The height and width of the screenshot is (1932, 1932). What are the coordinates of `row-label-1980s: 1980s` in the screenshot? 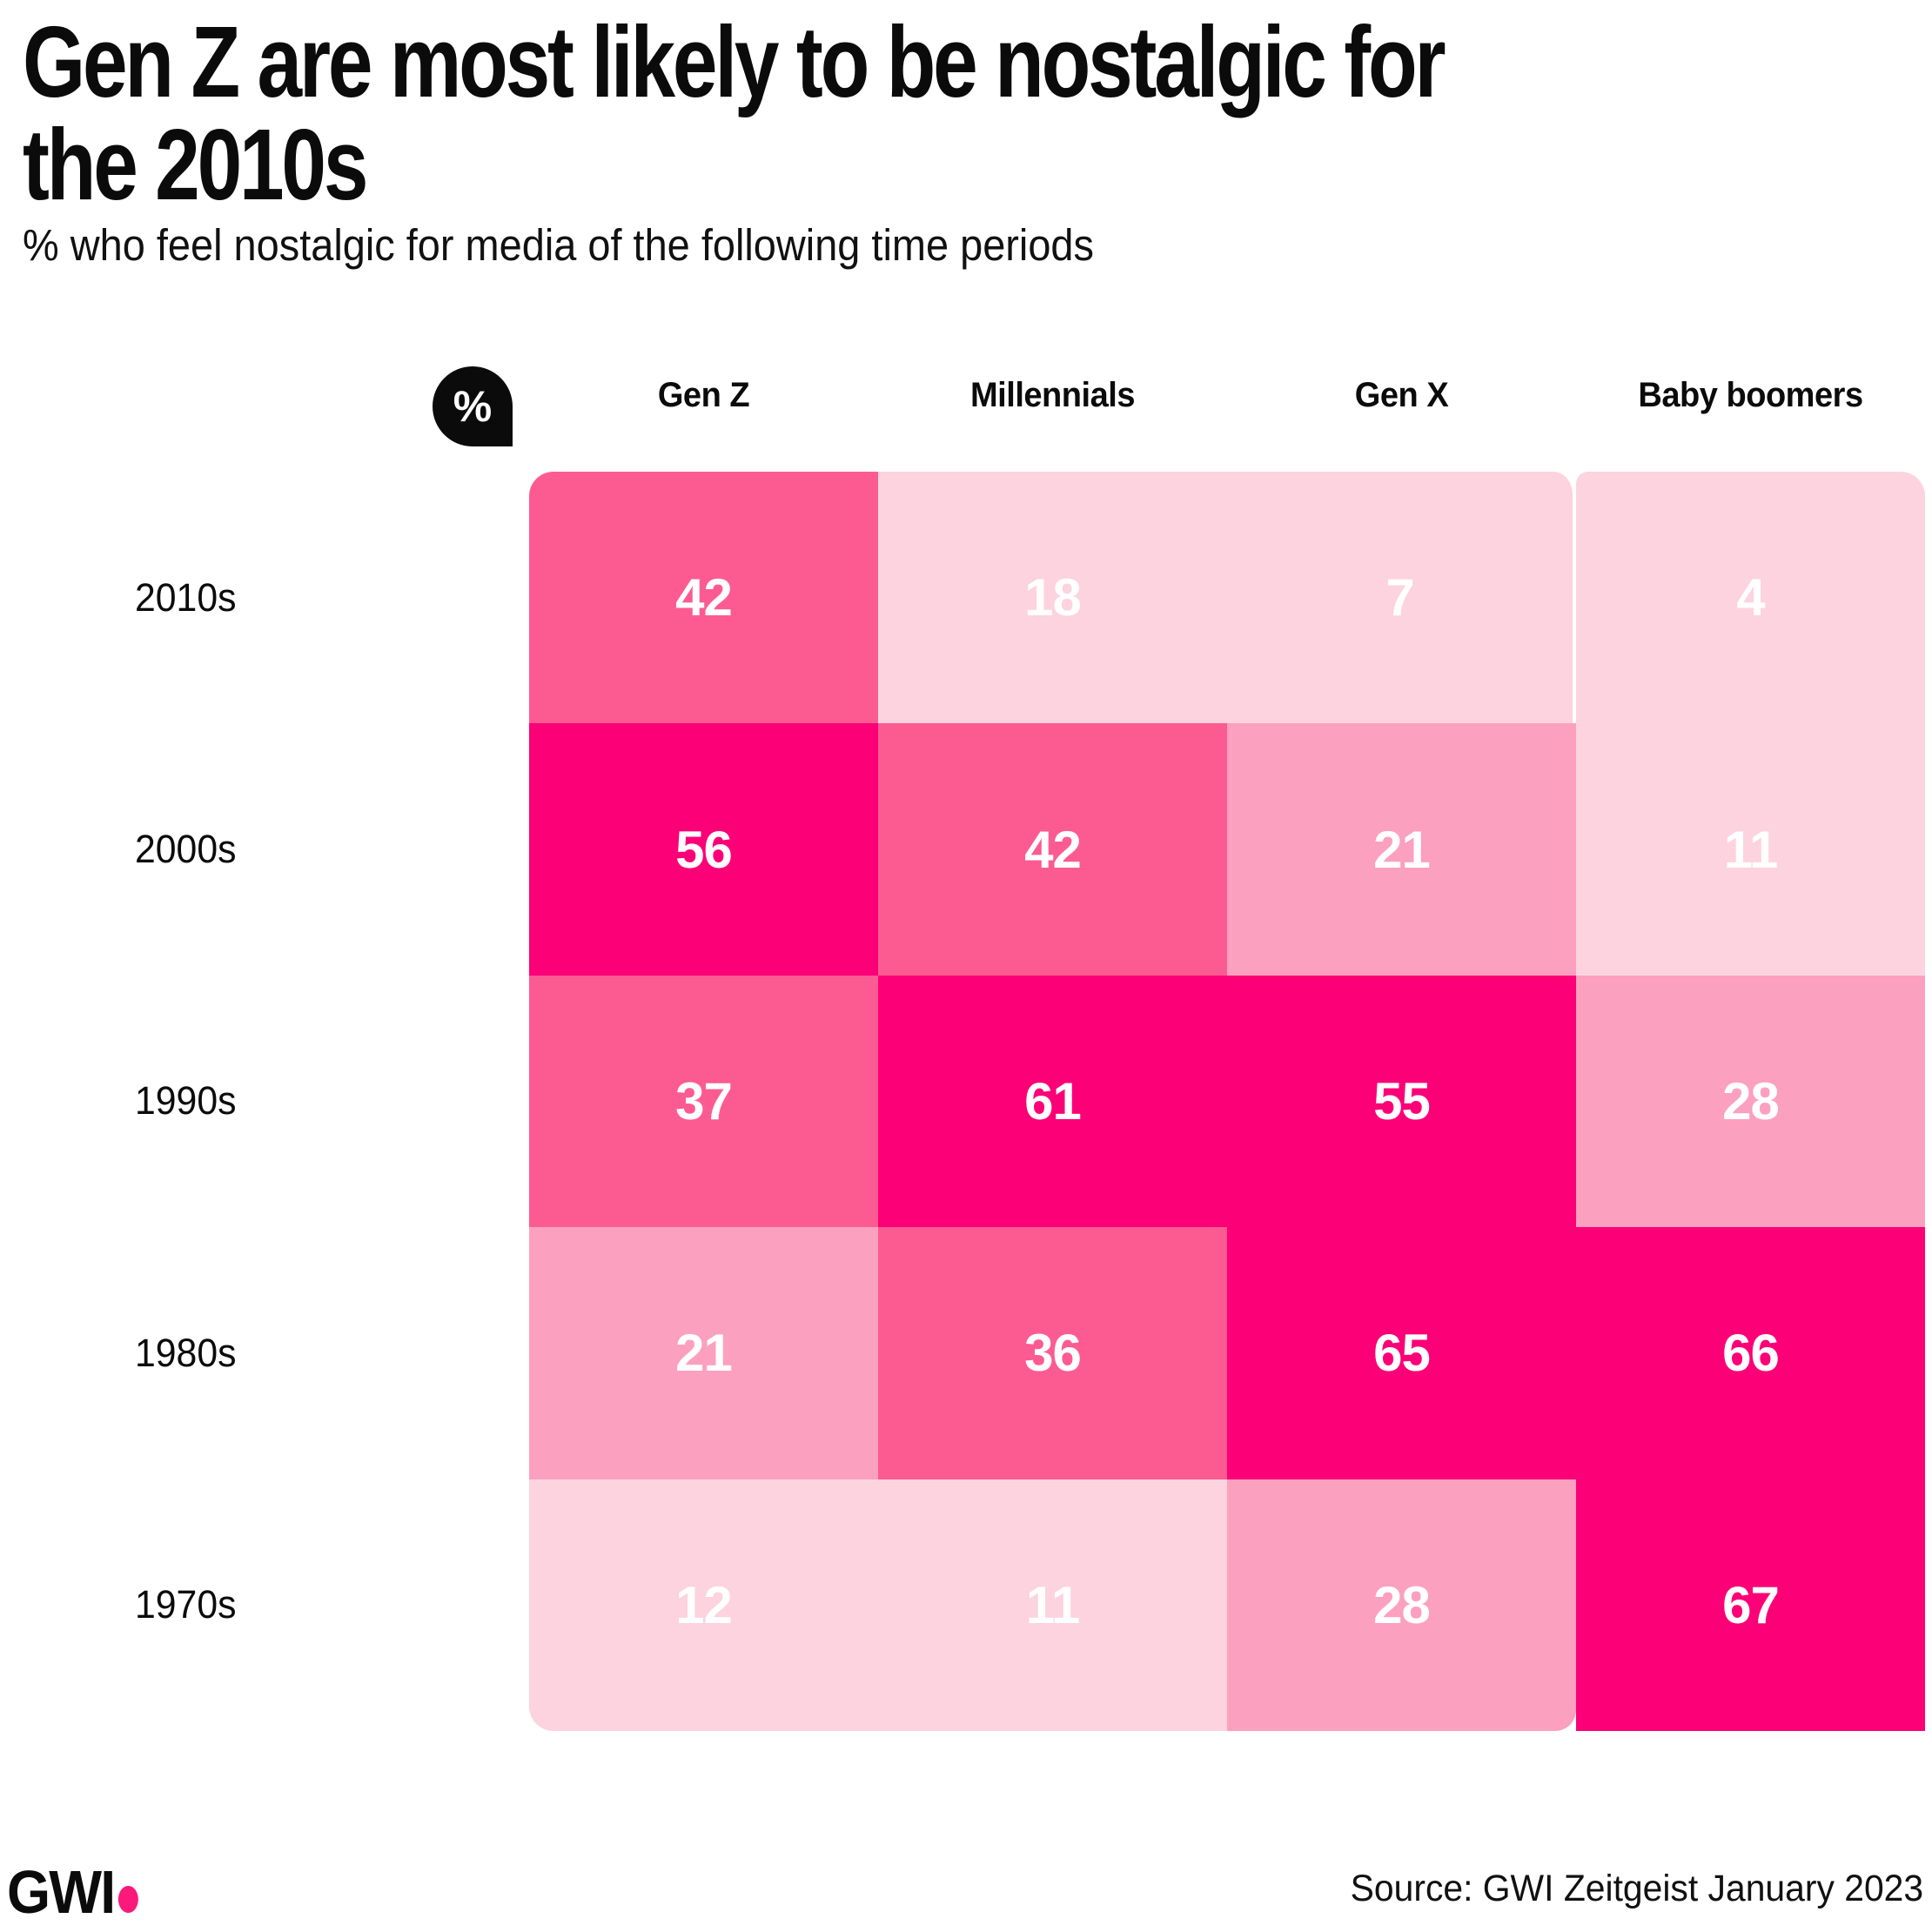 It's located at (186, 1352).